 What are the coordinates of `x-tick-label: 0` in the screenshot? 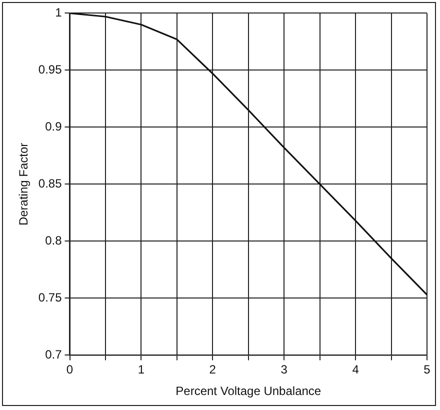 It's located at (70, 369).